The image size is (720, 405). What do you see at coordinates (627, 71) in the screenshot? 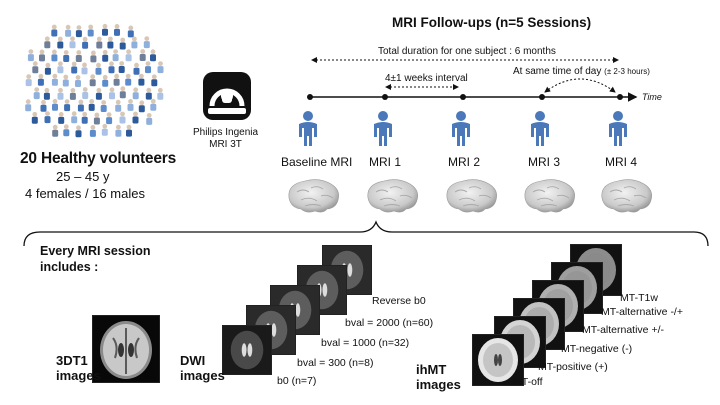
I see `same-time-note: (± 2-3 hours)` at bounding box center [627, 71].